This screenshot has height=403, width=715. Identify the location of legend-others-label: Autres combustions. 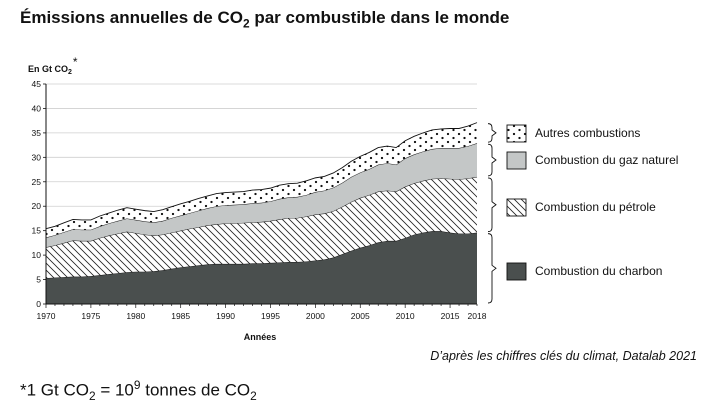
(587, 133).